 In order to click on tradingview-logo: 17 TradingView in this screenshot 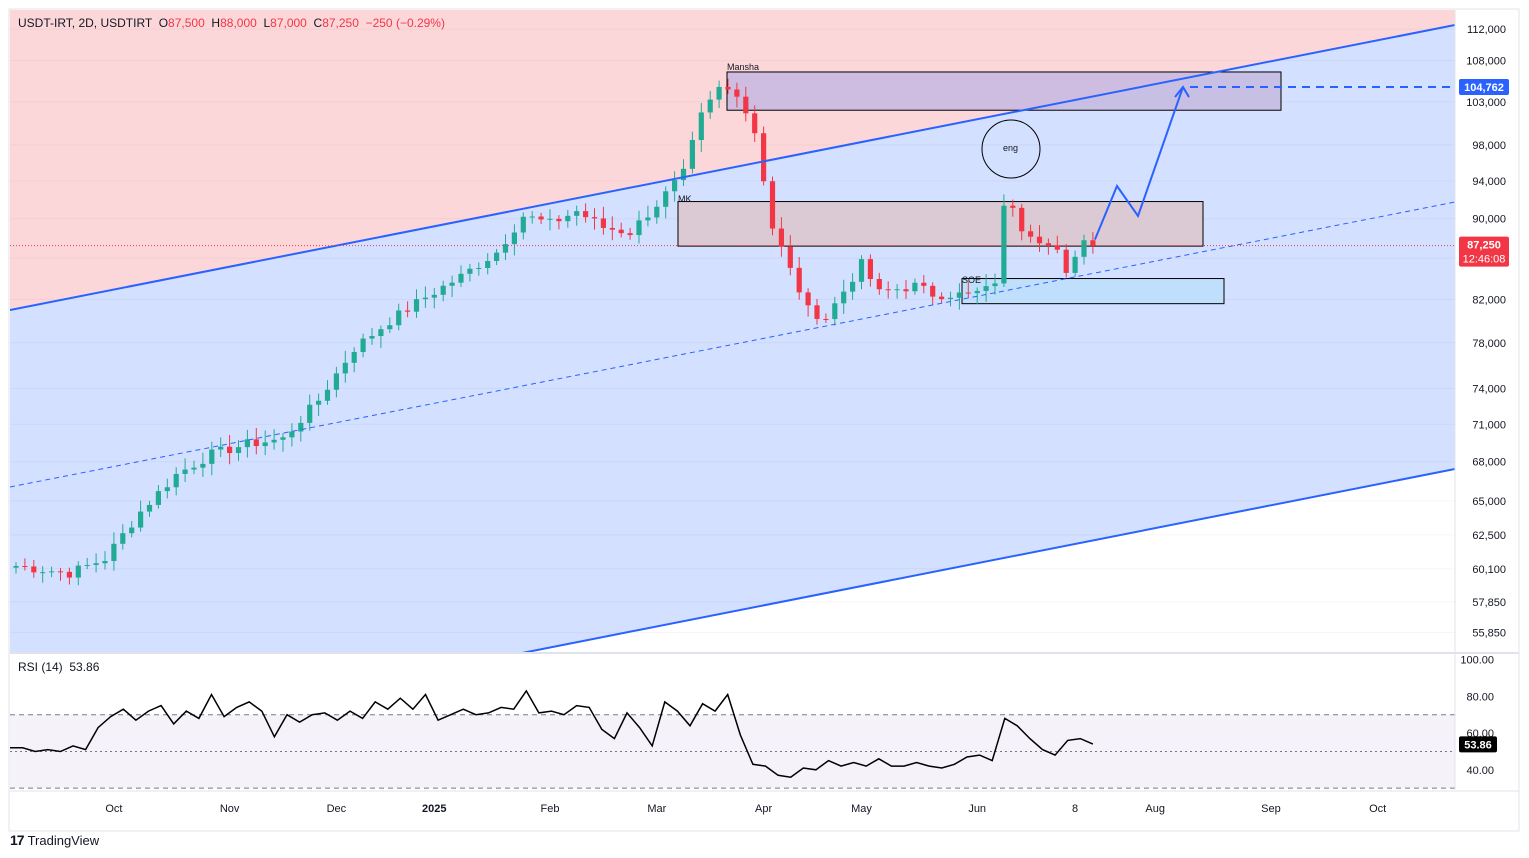, I will do `click(54, 840)`.